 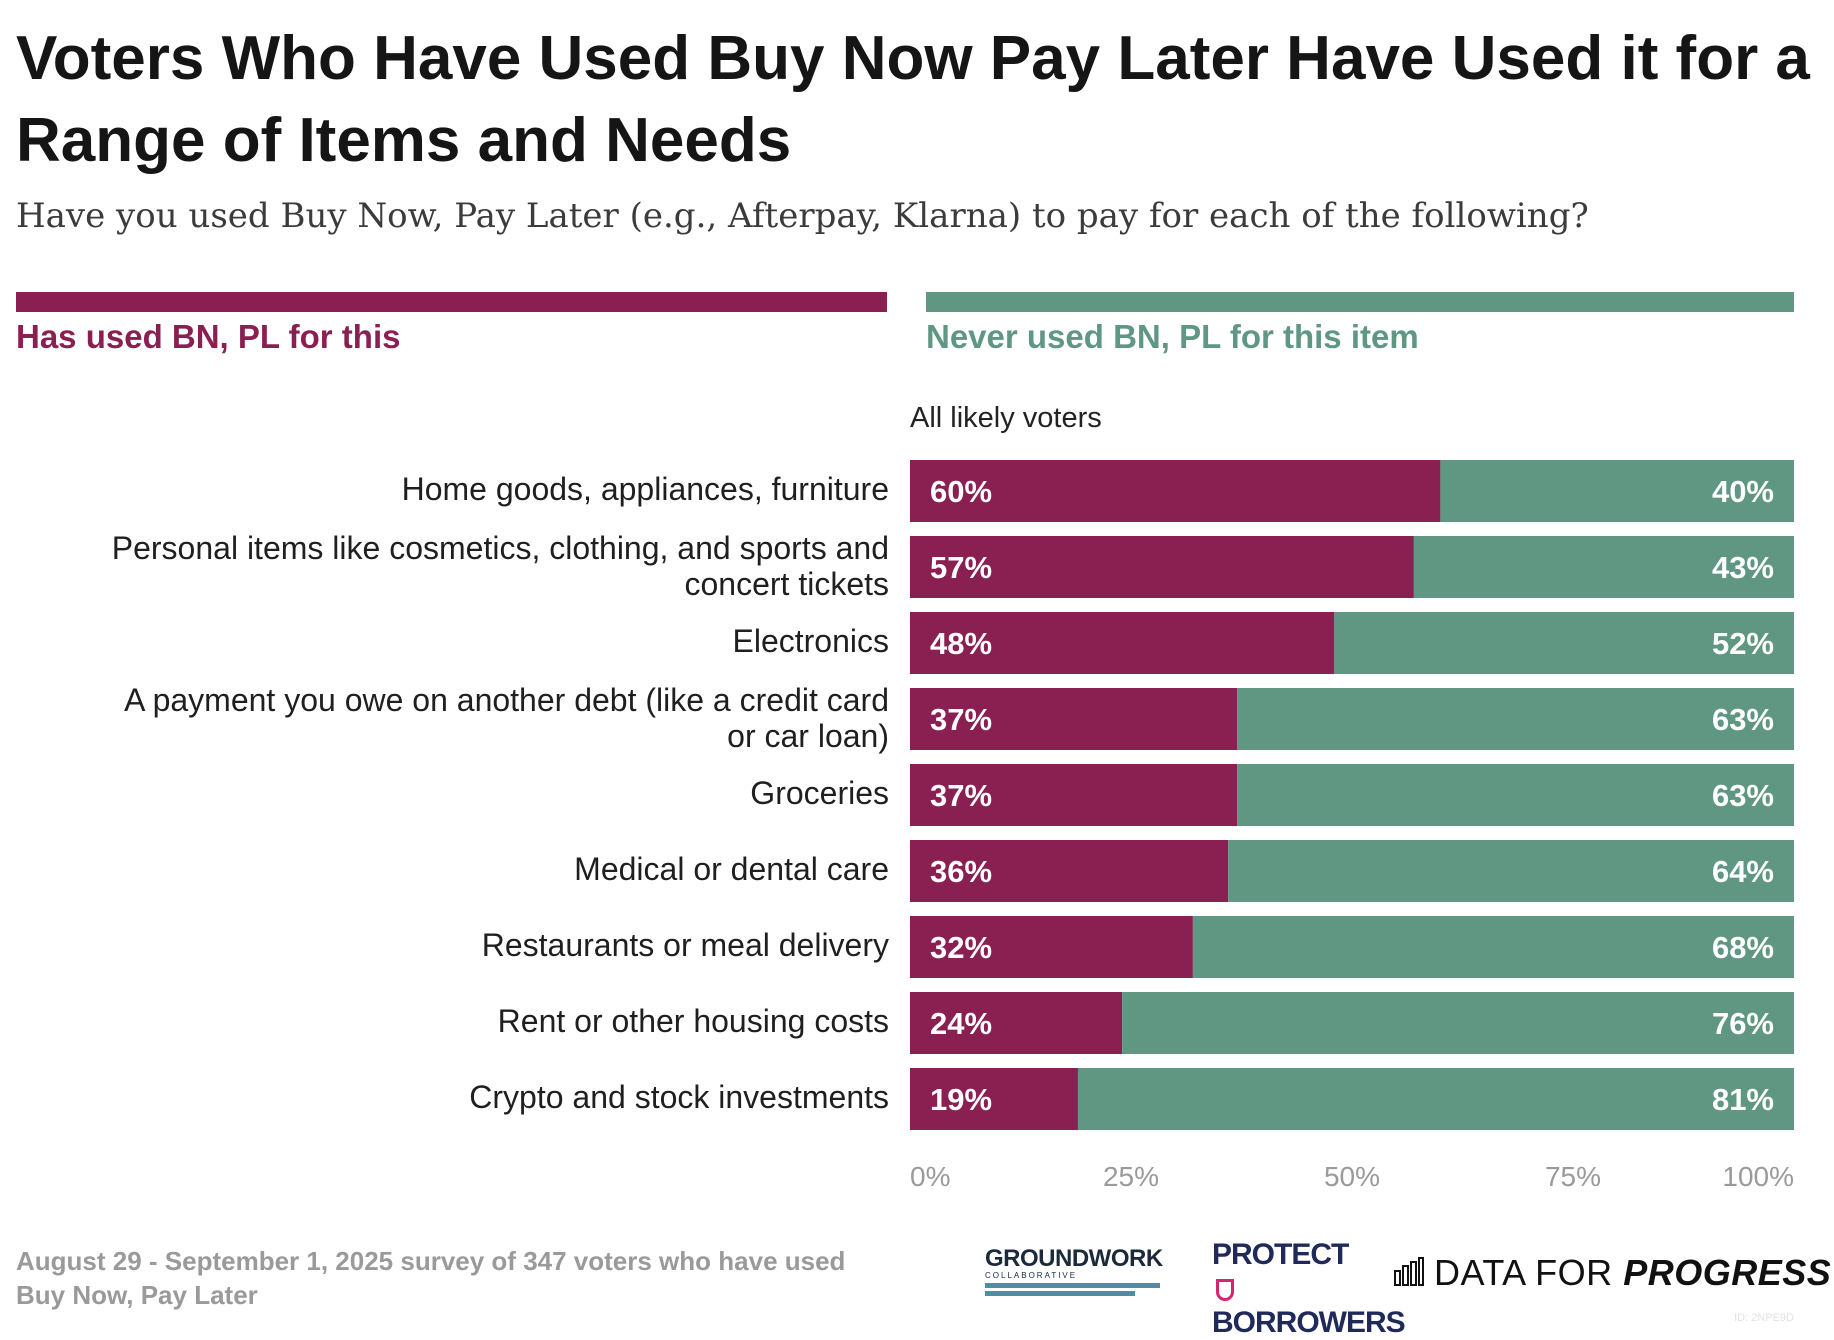 What do you see at coordinates (1006, 418) in the screenshot?
I see `group-label: All likely voters` at bounding box center [1006, 418].